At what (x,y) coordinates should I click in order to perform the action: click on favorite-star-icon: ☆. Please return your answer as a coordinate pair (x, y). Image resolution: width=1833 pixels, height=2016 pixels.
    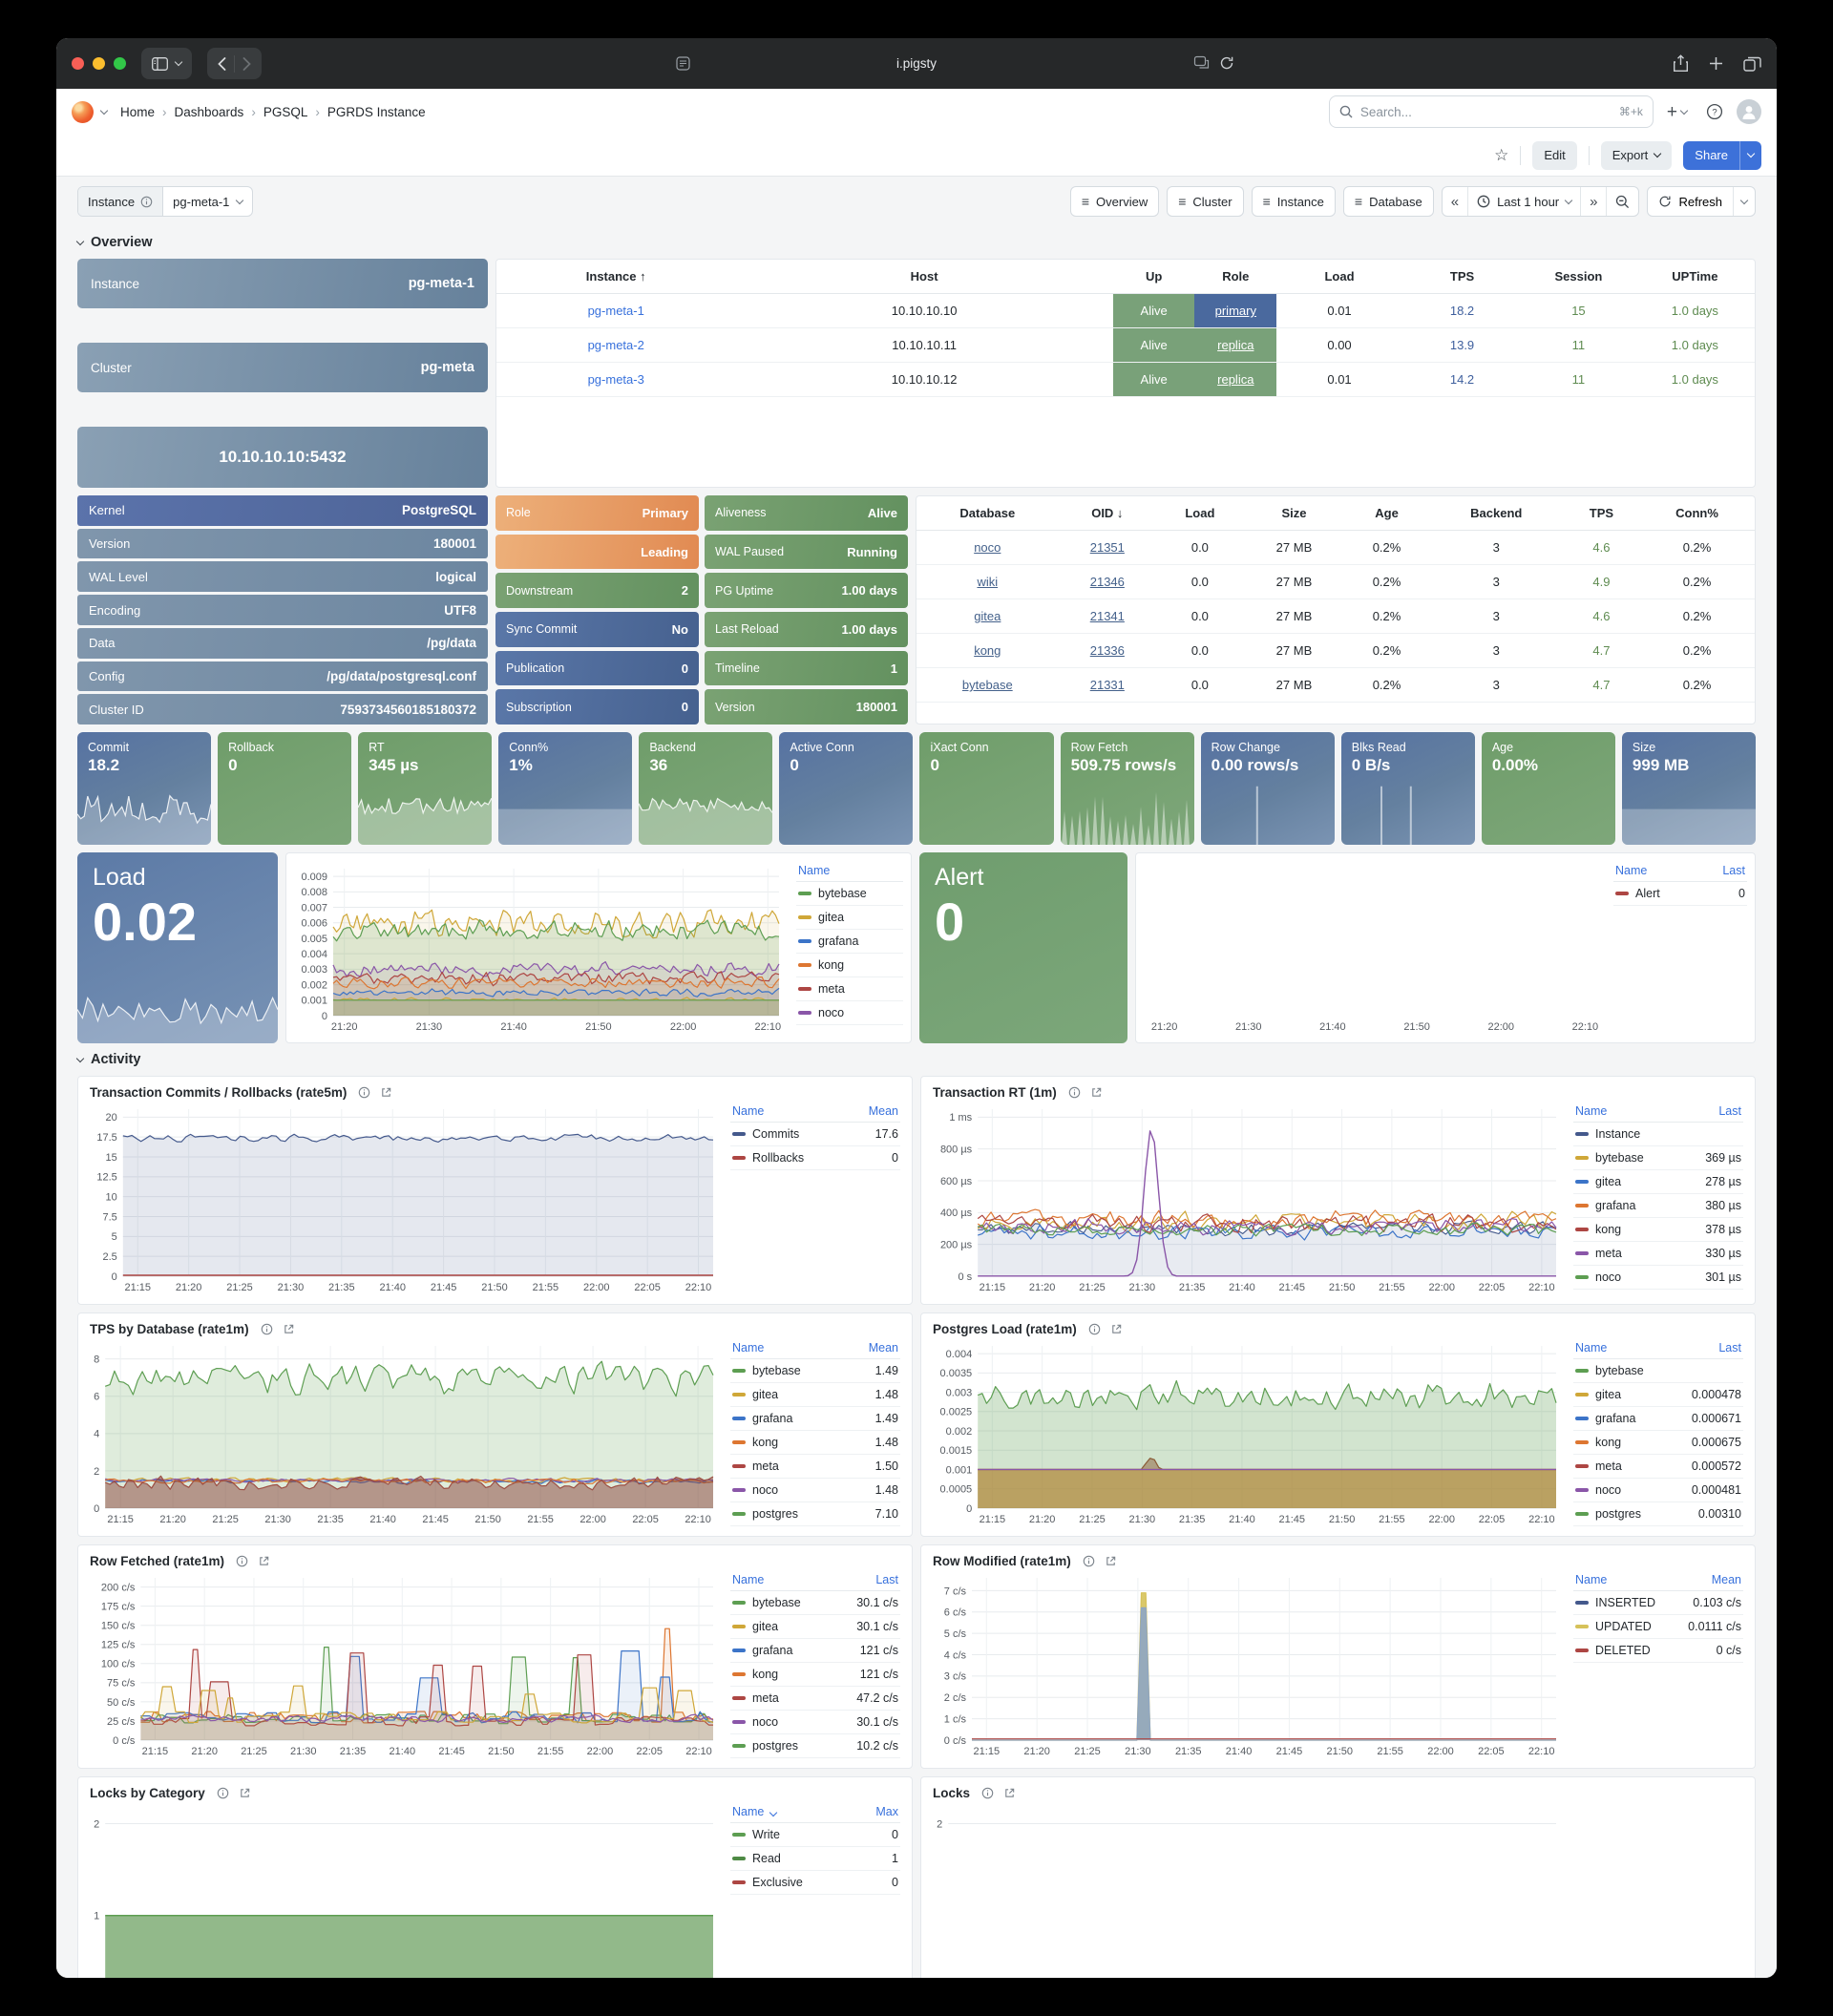
    Looking at the image, I should click on (1502, 154).